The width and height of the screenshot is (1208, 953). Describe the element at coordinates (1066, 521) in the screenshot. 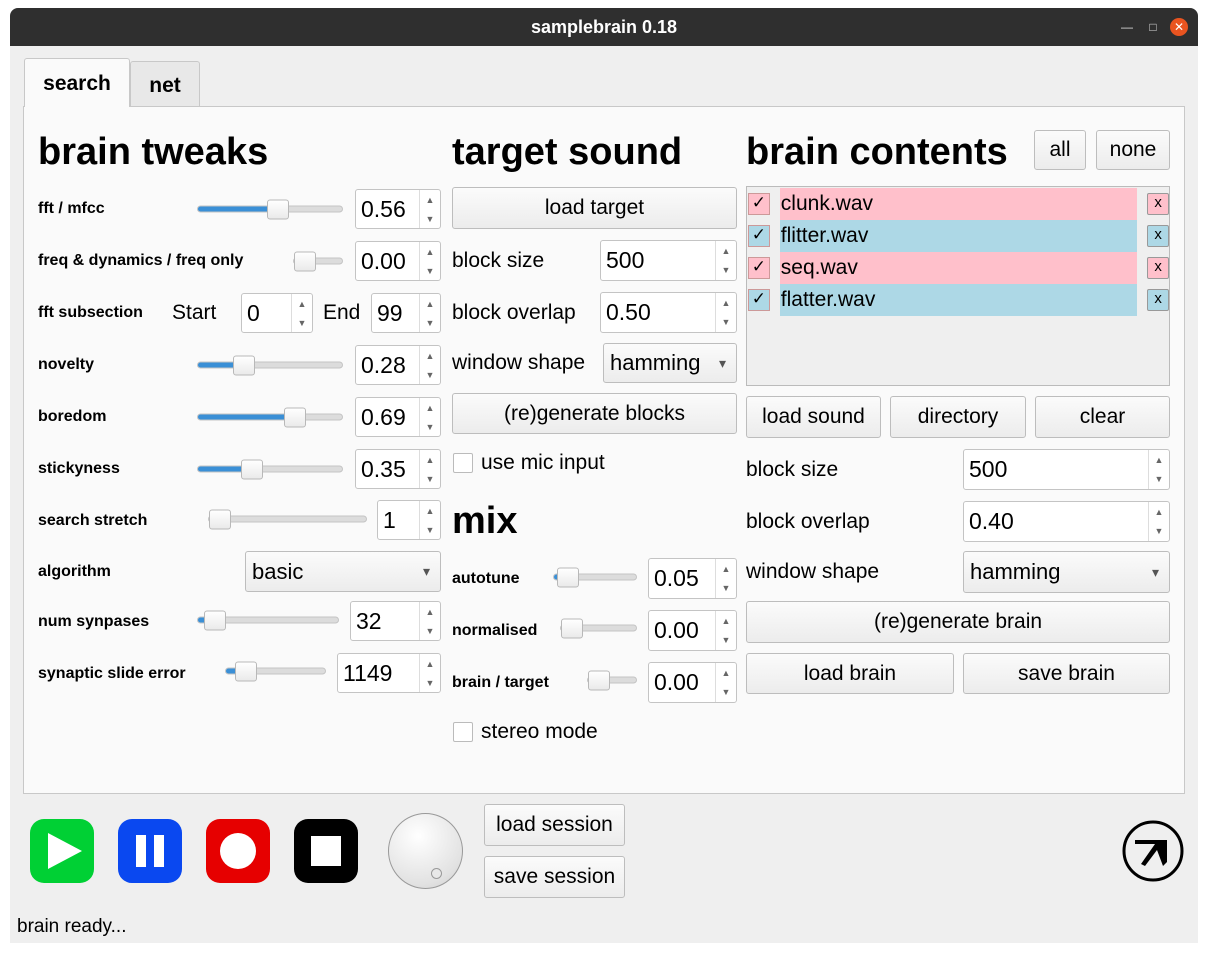

I see `brain-block-overlap-spinbox: 0.40 ▲ ▼` at that location.